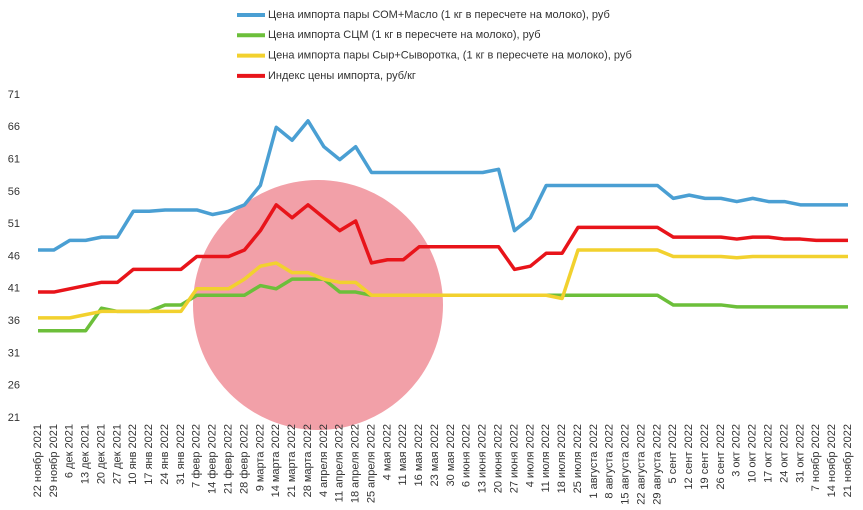 The width and height of the screenshot is (863, 510). I want to click on x-tick-label: 5 сент 2022, so click(673, 453).